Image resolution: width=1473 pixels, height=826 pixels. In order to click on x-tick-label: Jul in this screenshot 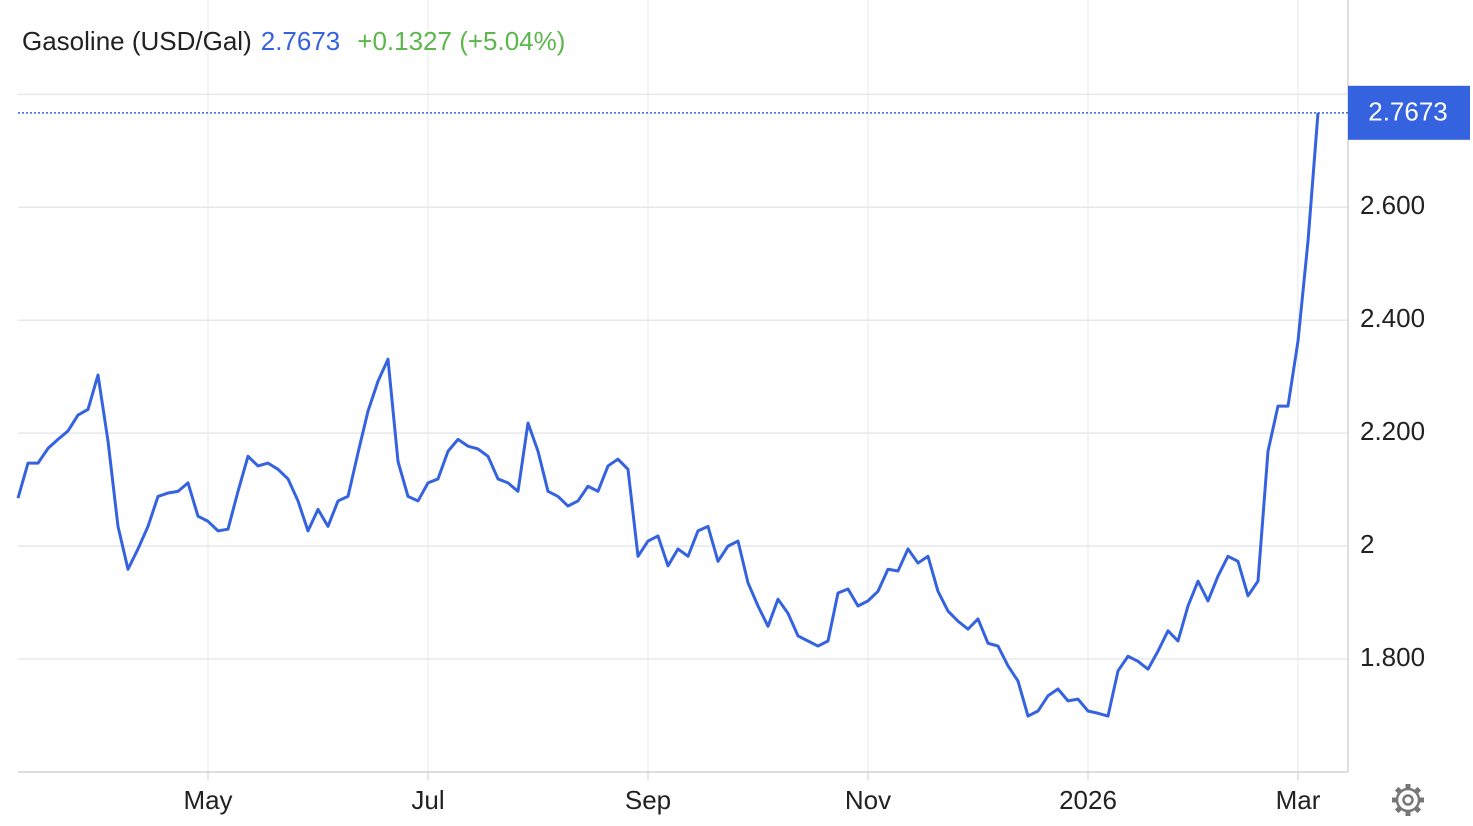, I will do `click(427, 800)`.